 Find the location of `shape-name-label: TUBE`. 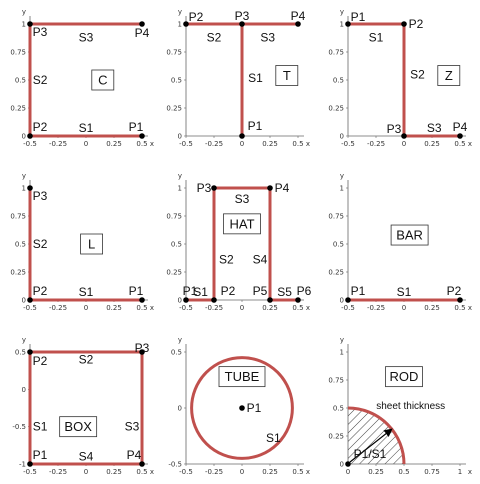

shape-name-label: TUBE is located at coordinates (242, 376).